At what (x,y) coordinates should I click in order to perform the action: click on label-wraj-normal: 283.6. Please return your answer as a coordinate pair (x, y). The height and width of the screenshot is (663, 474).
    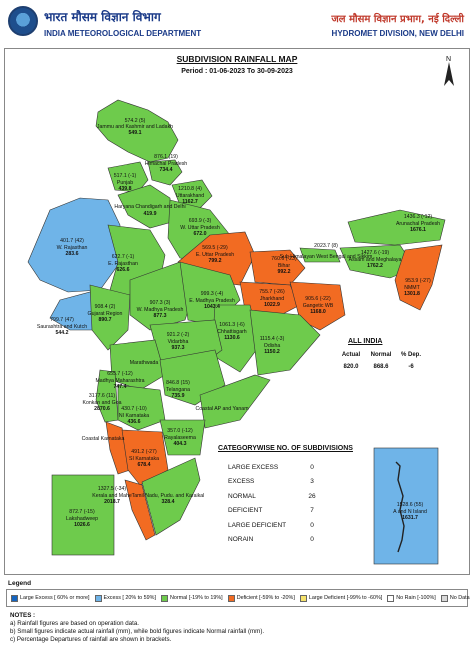
    Looking at the image, I should click on (72, 254).